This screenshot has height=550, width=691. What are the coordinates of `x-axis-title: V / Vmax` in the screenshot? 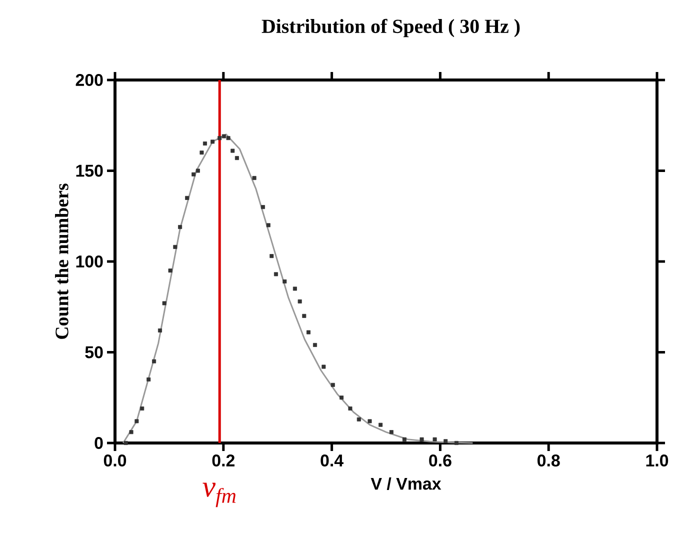 It's located at (406, 483).